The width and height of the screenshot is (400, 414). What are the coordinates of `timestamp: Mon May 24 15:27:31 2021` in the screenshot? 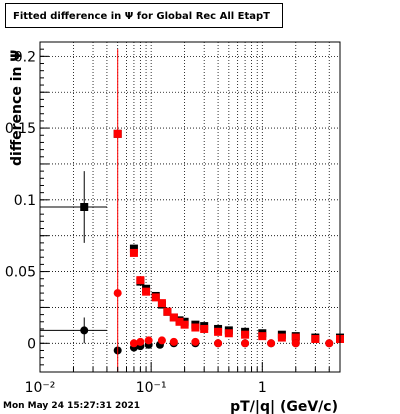 It's located at (72, 406).